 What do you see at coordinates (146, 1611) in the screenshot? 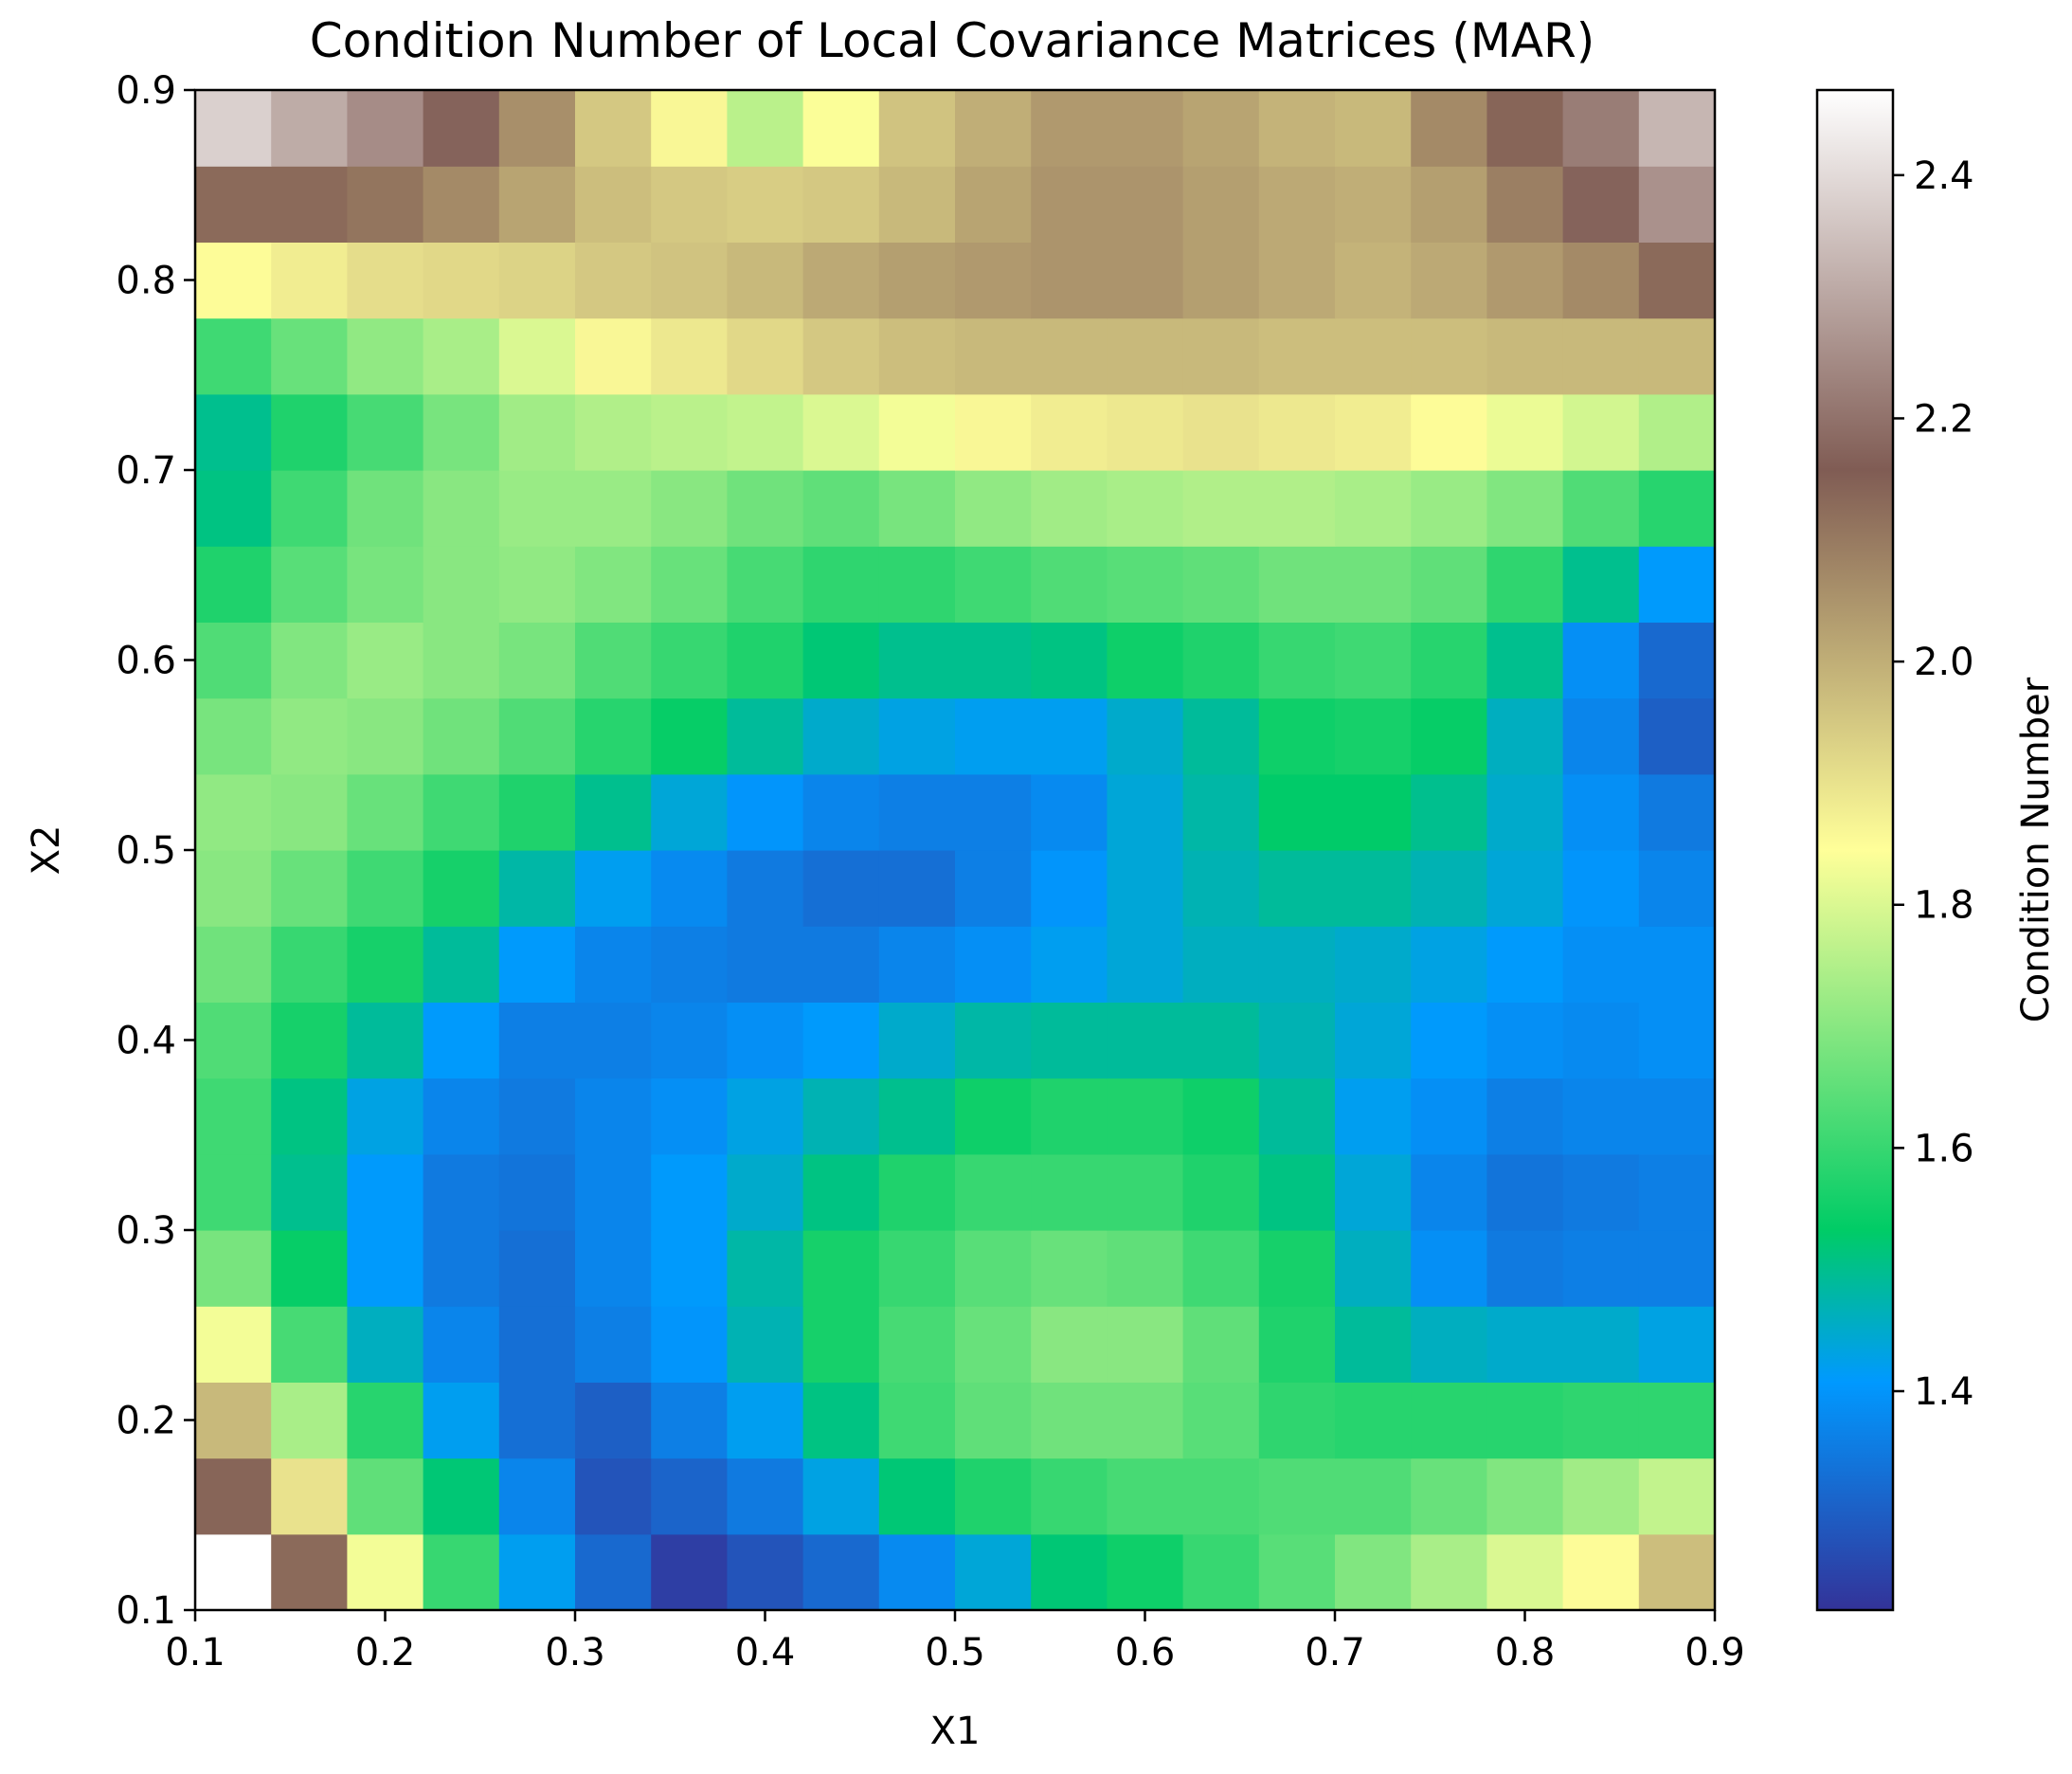
I see `y-tick-label: 0.1` at bounding box center [146, 1611].